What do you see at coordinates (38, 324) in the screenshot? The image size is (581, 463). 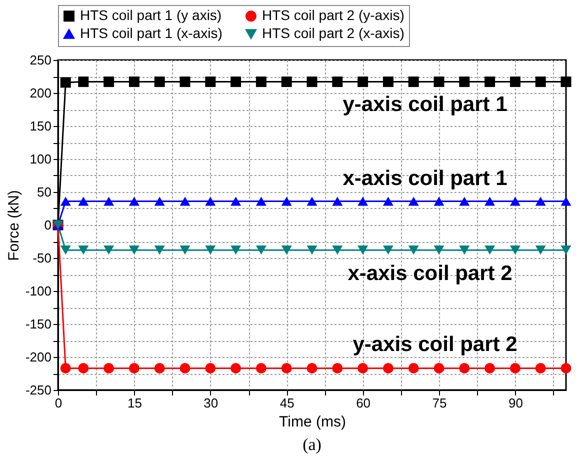 I see `y-tick-label: -150` at bounding box center [38, 324].